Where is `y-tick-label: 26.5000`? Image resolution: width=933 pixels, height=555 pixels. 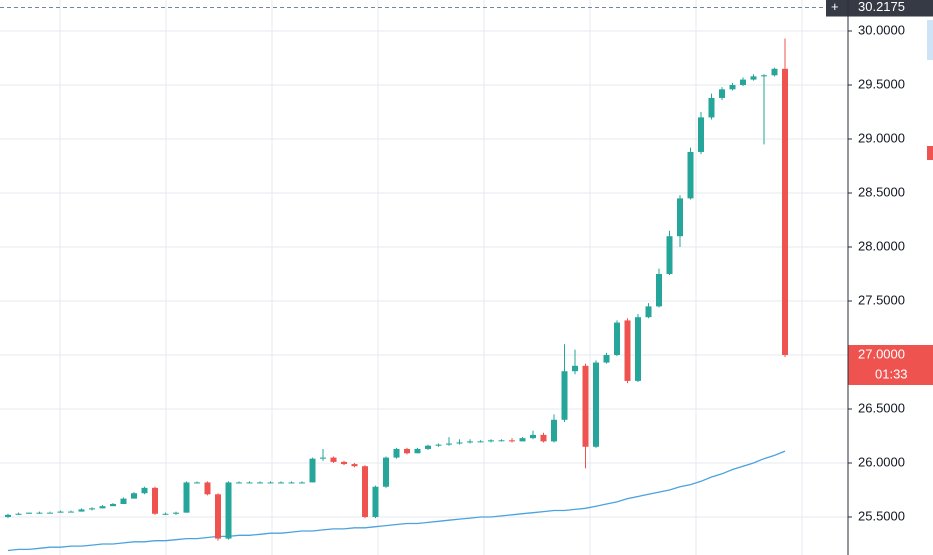 y-tick-label: 26.5000 is located at coordinates (881, 407).